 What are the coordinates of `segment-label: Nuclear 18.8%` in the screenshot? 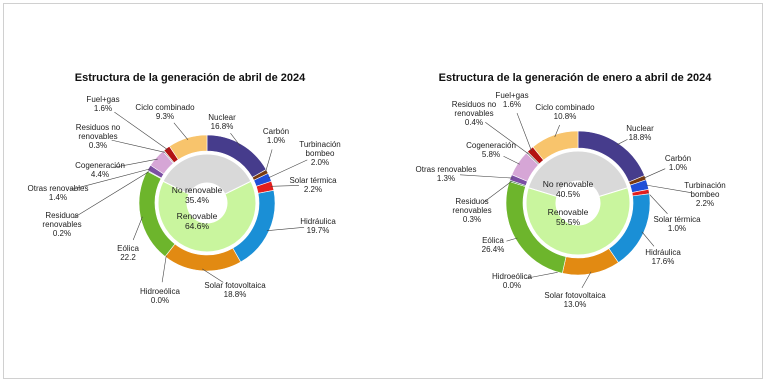 It's located at (640, 133).